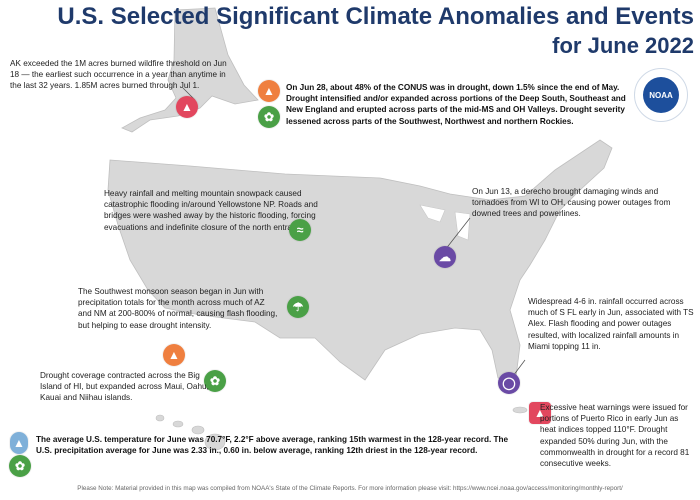 Image resolution: width=700 pixels, height=500 pixels. What do you see at coordinates (623, 45) in the screenshot?
I see `title-line-2: for June 2022` at bounding box center [623, 45].